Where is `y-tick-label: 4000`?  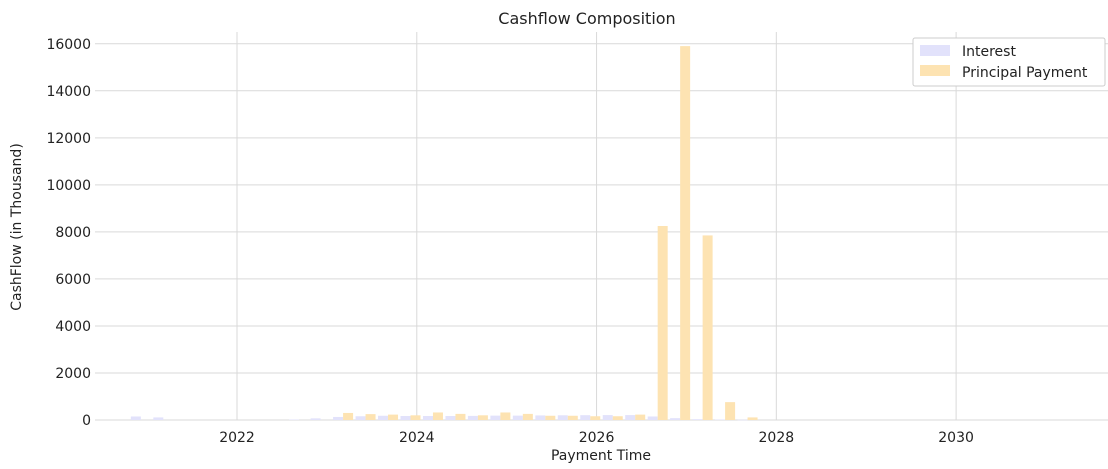
y-tick-label: 4000 is located at coordinates (73, 327).